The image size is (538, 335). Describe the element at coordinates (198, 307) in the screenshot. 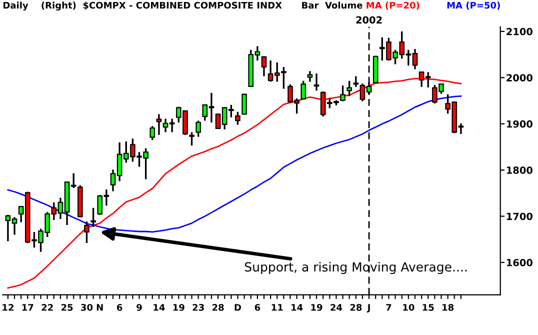

I see `x-tick-label: 23` at that location.